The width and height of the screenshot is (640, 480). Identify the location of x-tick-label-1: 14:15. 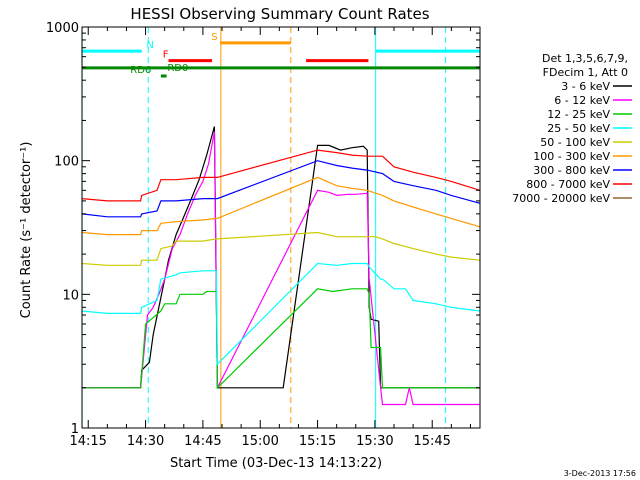
(87, 441).